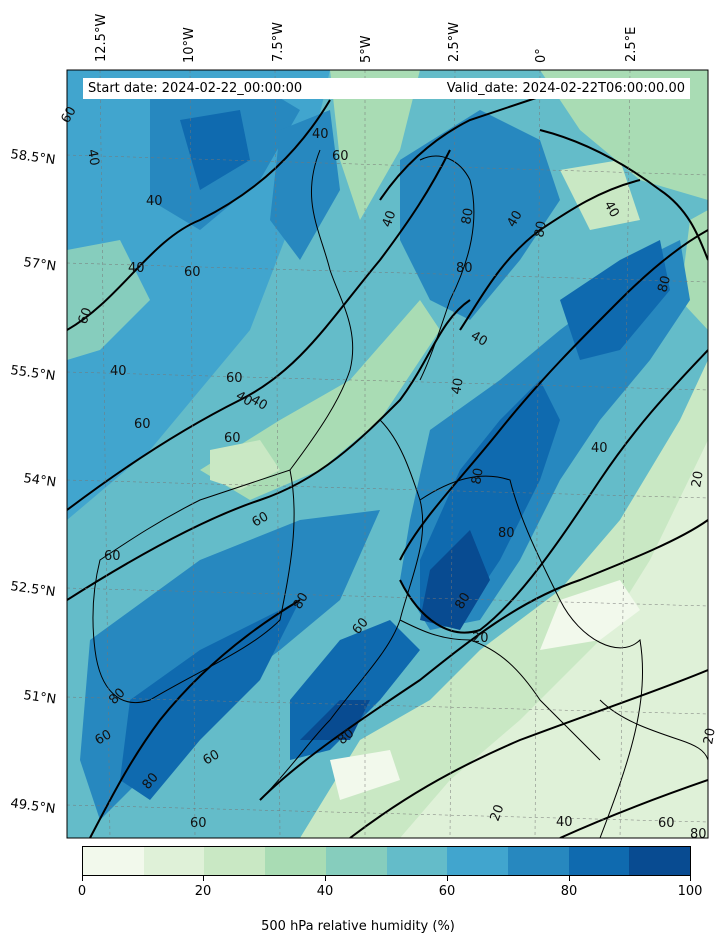  What do you see at coordinates (195, 88) in the screenshot?
I see `start-date-text: Start date: 2024-02-22_00:00:00` at bounding box center [195, 88].